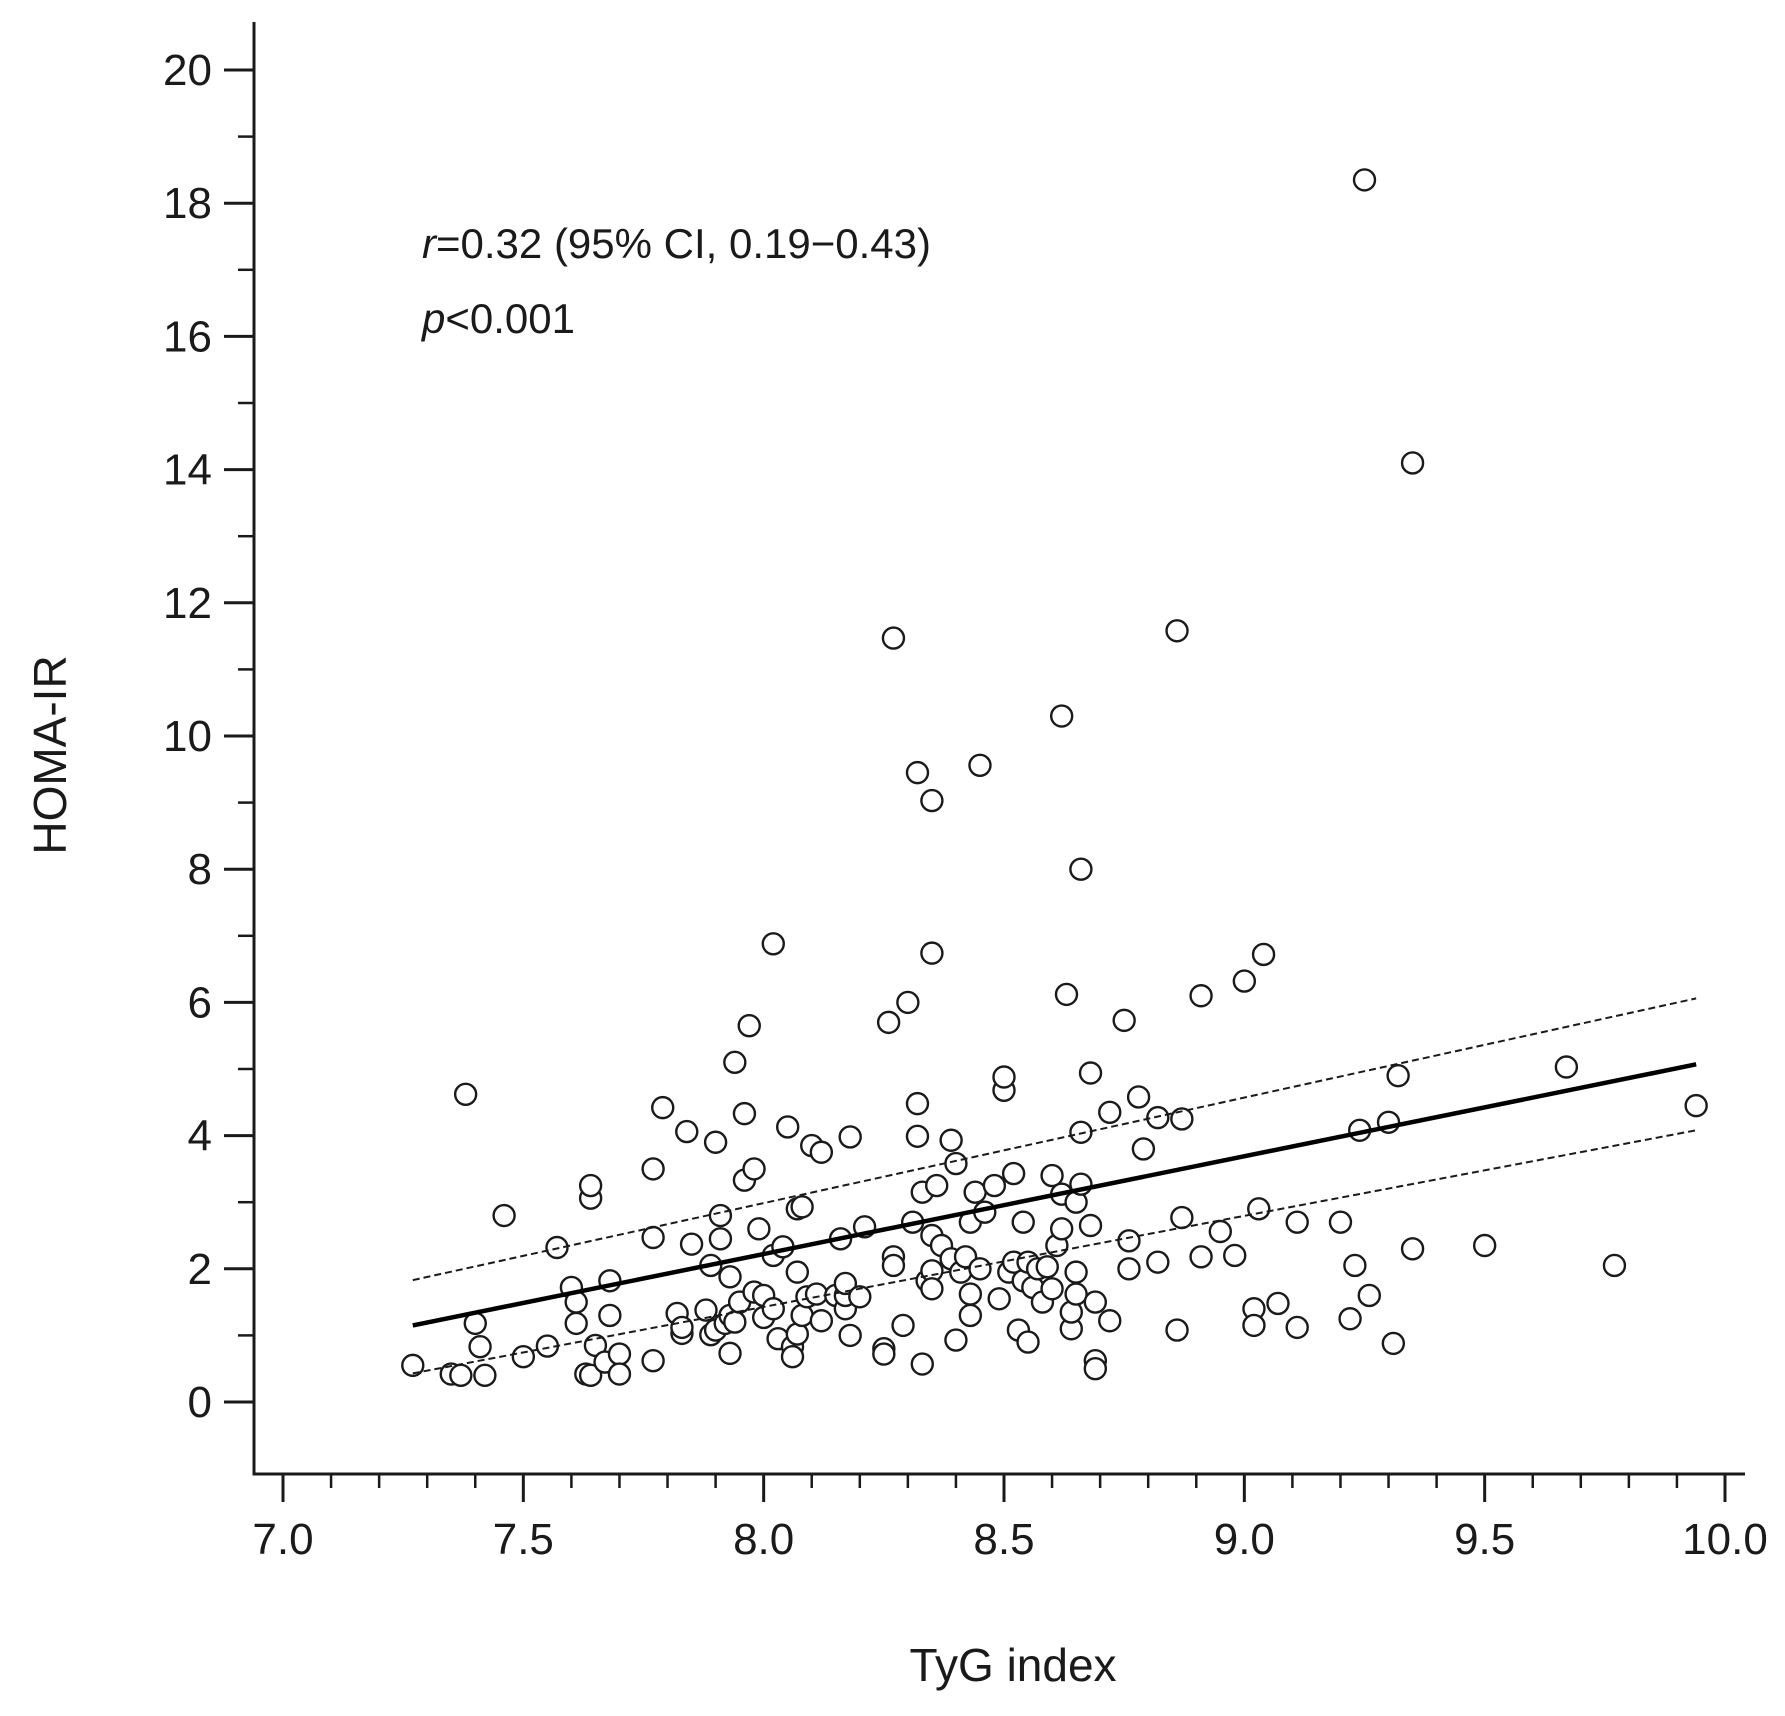  What do you see at coordinates (1012, 1665) in the screenshot?
I see `x-axis-title: TyG index` at bounding box center [1012, 1665].